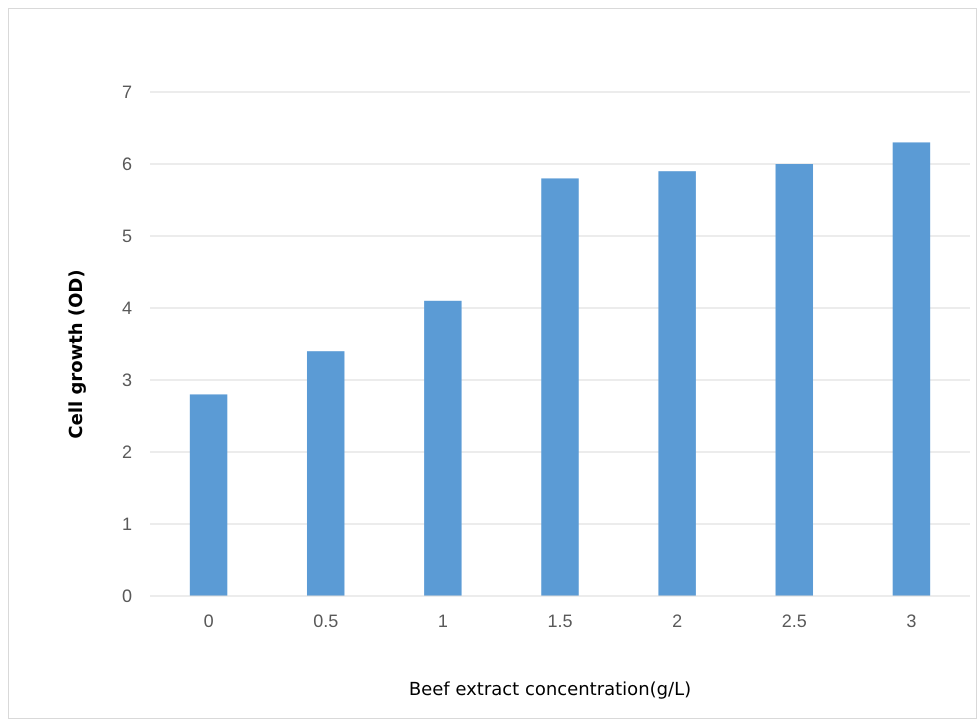  Describe the element at coordinates (127, 236) in the screenshot. I see `y-tick-label: 5` at that location.